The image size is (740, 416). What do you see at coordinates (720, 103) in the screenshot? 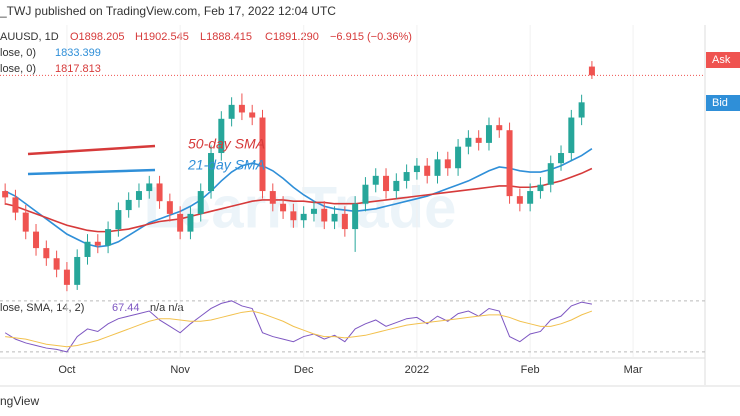
I see `bid: Bid` at bounding box center [720, 103].